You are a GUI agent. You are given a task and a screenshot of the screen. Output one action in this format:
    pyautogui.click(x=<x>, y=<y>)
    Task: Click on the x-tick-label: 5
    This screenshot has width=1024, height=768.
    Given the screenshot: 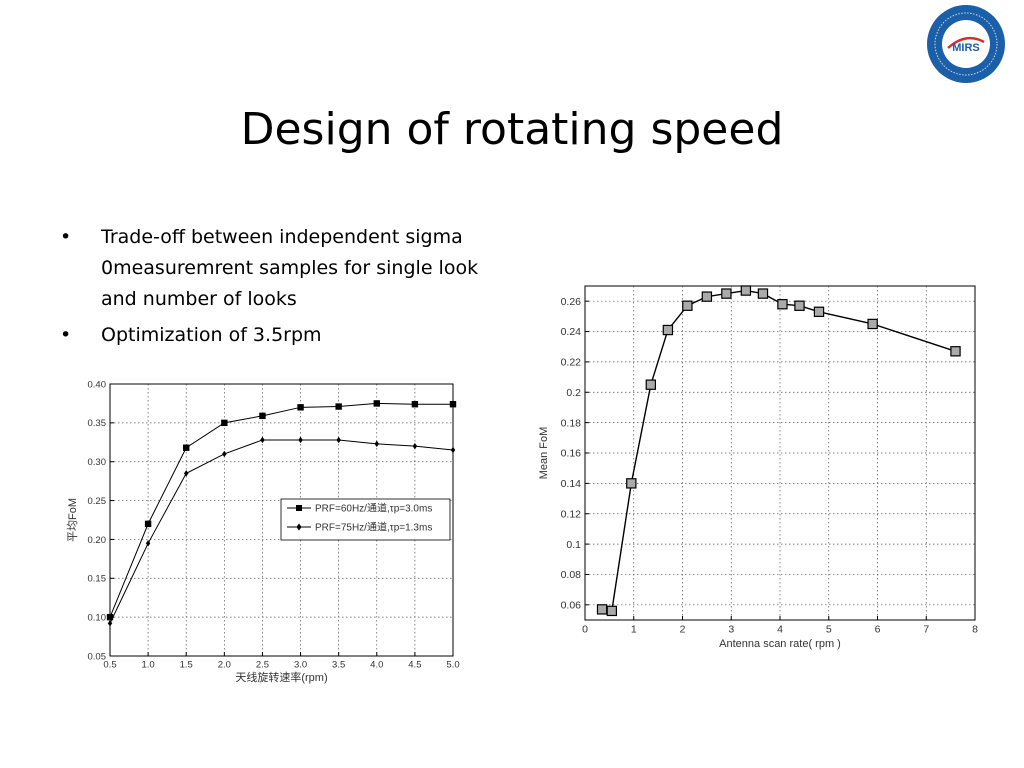 What is the action you would take?
    pyautogui.click(x=829, y=630)
    